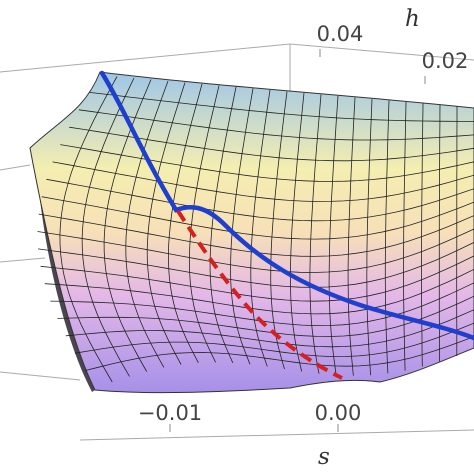  What do you see at coordinates (412, 19) in the screenshot?
I see `axis-label-h: h` at bounding box center [412, 19].